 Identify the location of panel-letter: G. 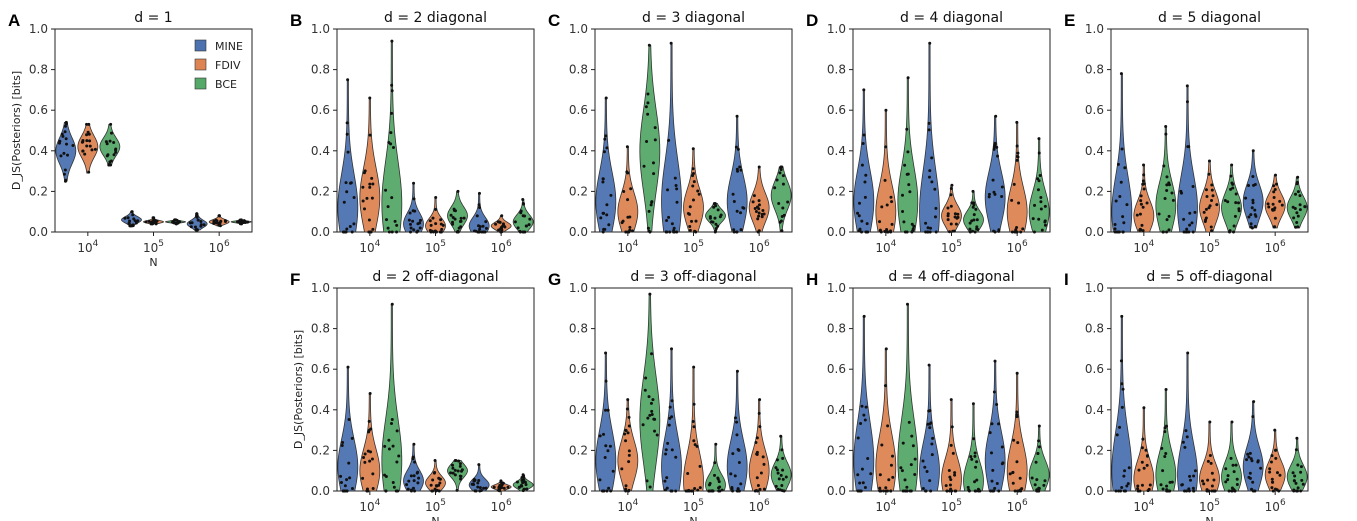
(554, 279).